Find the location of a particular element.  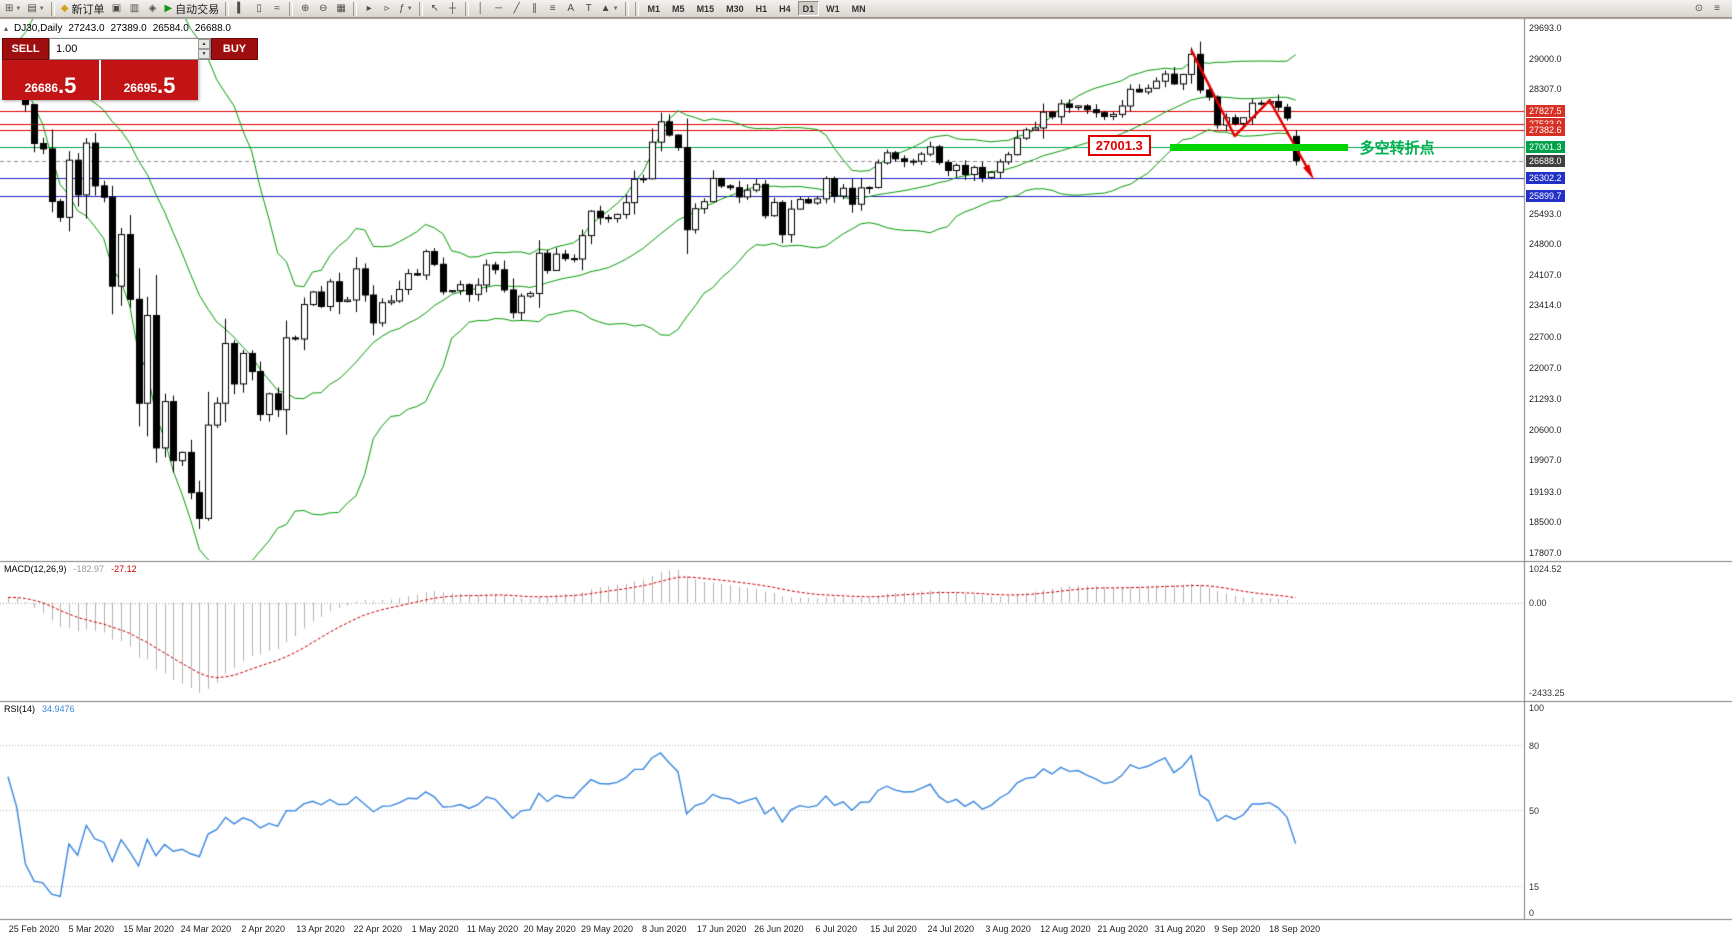

rsi-axis-label: 100 is located at coordinates (1537, 708).